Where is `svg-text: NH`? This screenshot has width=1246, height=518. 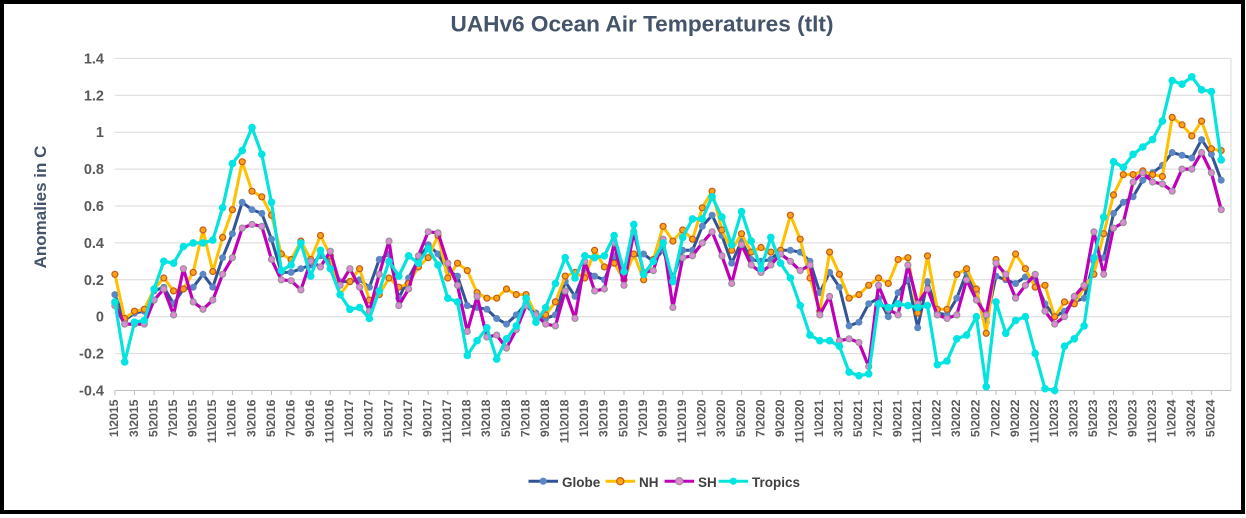
svg-text: NH is located at coordinates (649, 482).